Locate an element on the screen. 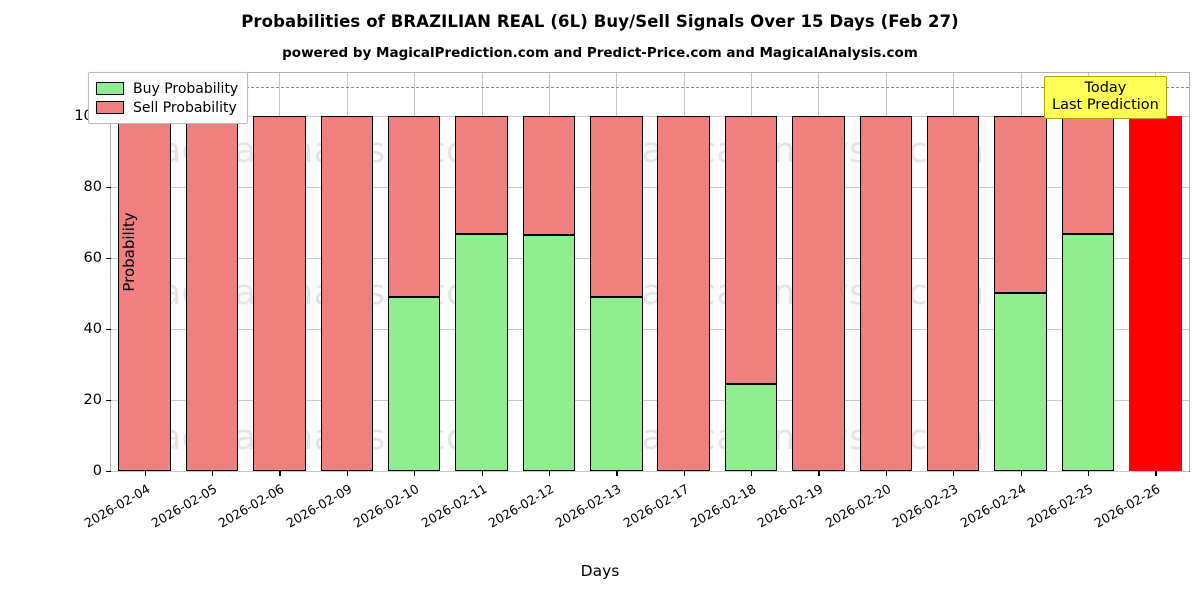  legend-item-buy: Buy Probability is located at coordinates (167, 88).